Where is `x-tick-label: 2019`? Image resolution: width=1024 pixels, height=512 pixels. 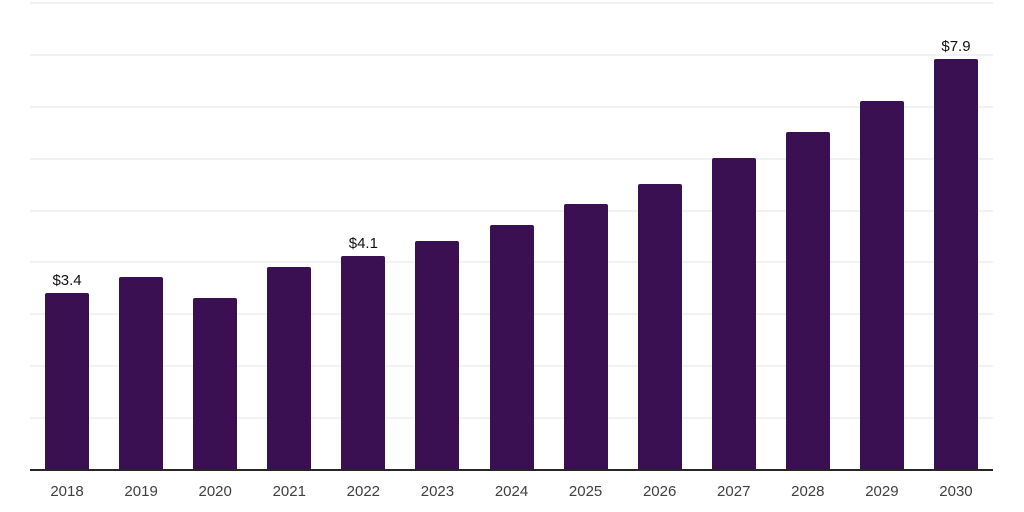 x-tick-label: 2019 is located at coordinates (141, 491).